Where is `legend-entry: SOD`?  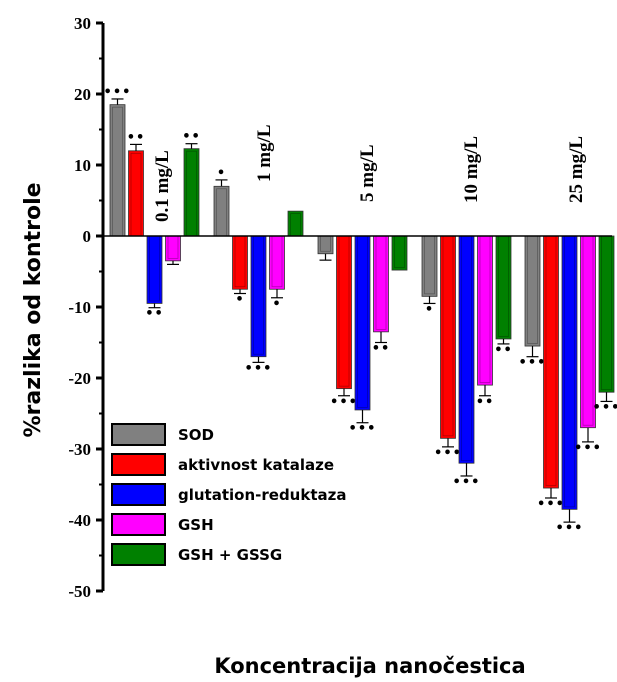 legend-entry: SOD is located at coordinates (196, 435).